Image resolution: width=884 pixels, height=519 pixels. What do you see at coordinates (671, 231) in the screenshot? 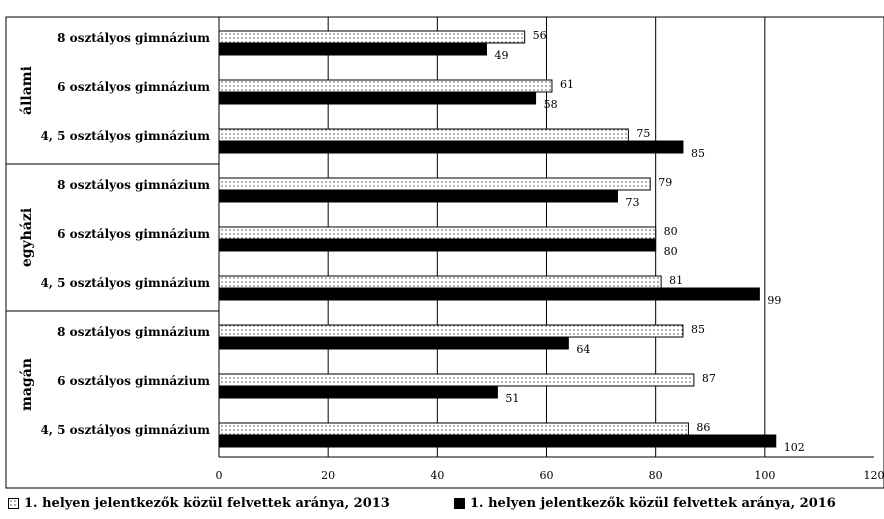
I see `data-label-2013: 80` at bounding box center [671, 231].